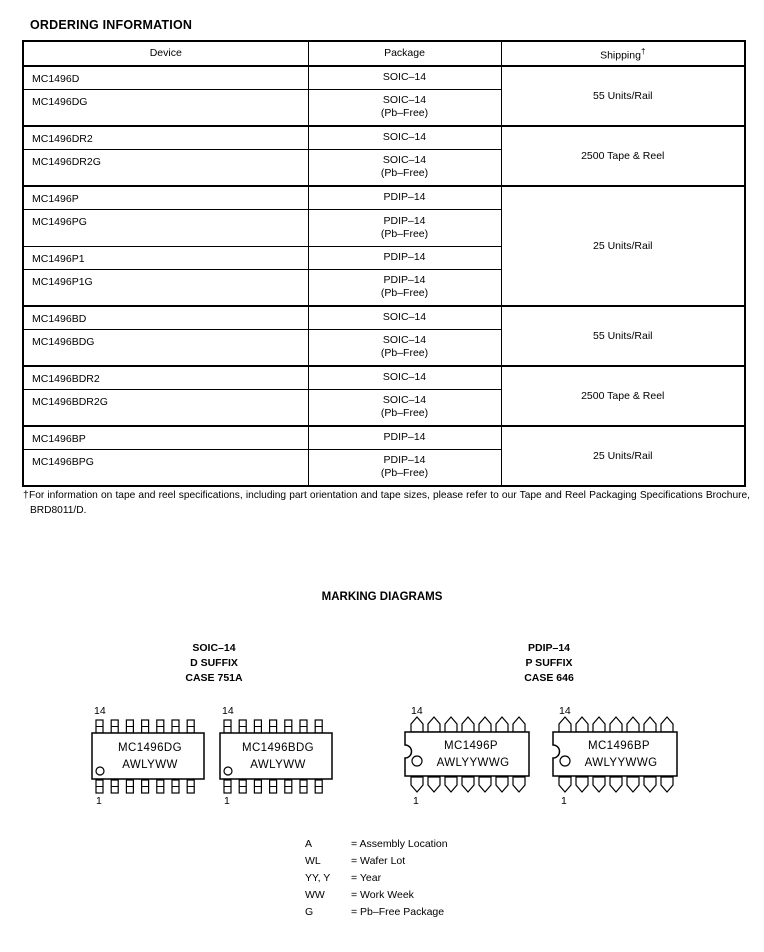  I want to click on legend-row: WW = Work Week, so click(376, 895).